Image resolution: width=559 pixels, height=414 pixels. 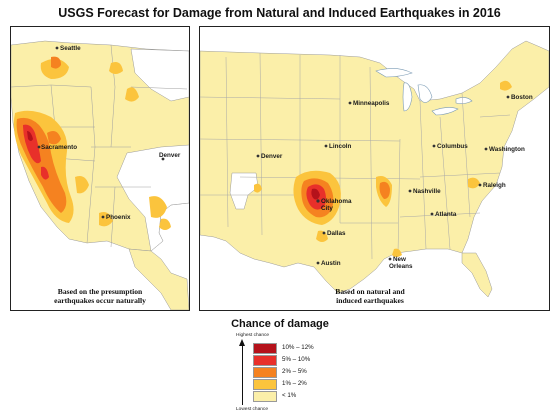 I want to click on legend-swatch-lt1, so click(x=265, y=396).